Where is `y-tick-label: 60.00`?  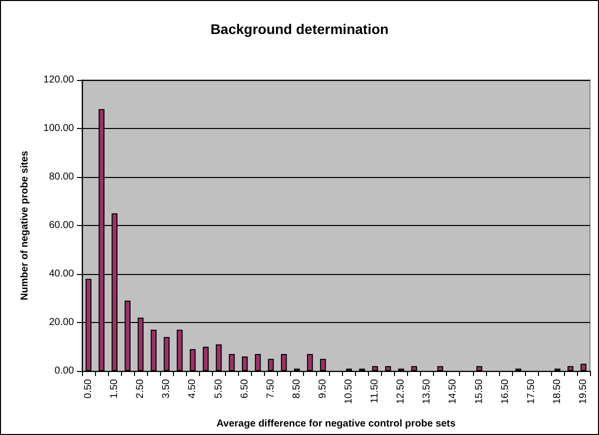
y-tick-label: 60.00 is located at coordinates (61, 225).